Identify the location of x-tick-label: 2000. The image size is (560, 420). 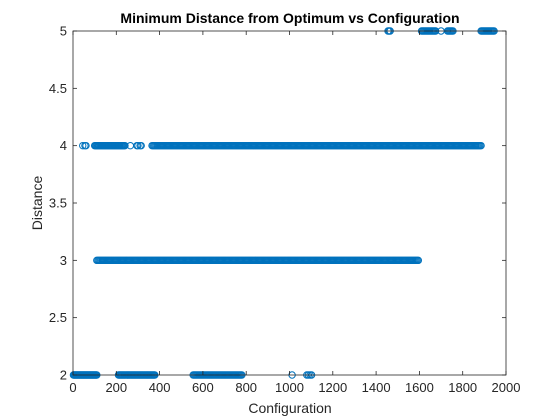
(506, 387).